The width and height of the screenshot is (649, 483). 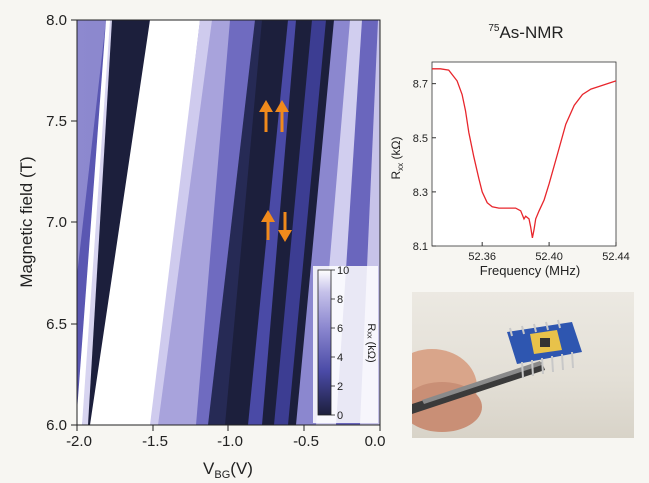 What do you see at coordinates (56, 222) in the screenshot?
I see `heatmap-y-tick: 7.0` at bounding box center [56, 222].